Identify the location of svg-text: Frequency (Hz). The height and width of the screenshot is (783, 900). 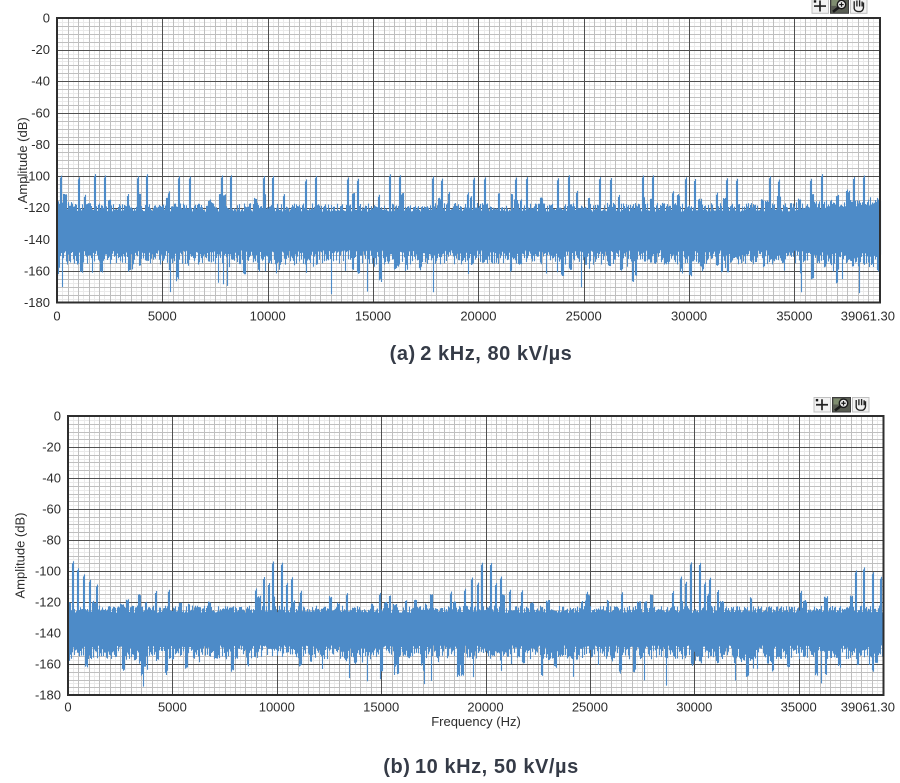
(476, 721).